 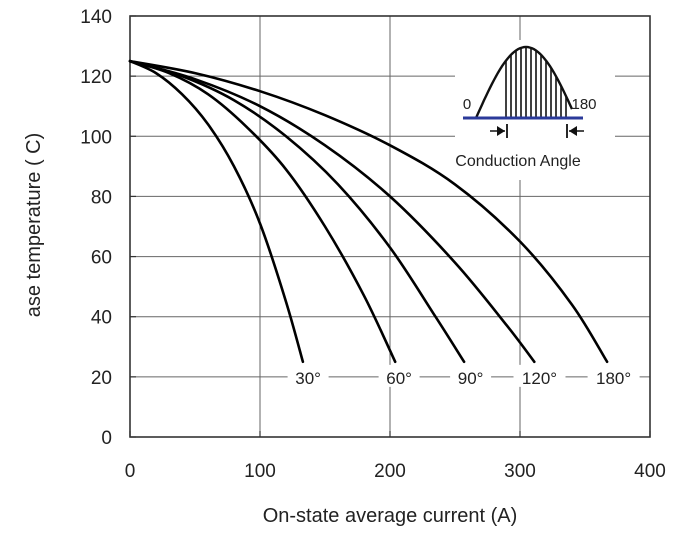 What do you see at coordinates (130, 471) in the screenshot?
I see `x-tick-label: 0` at bounding box center [130, 471].